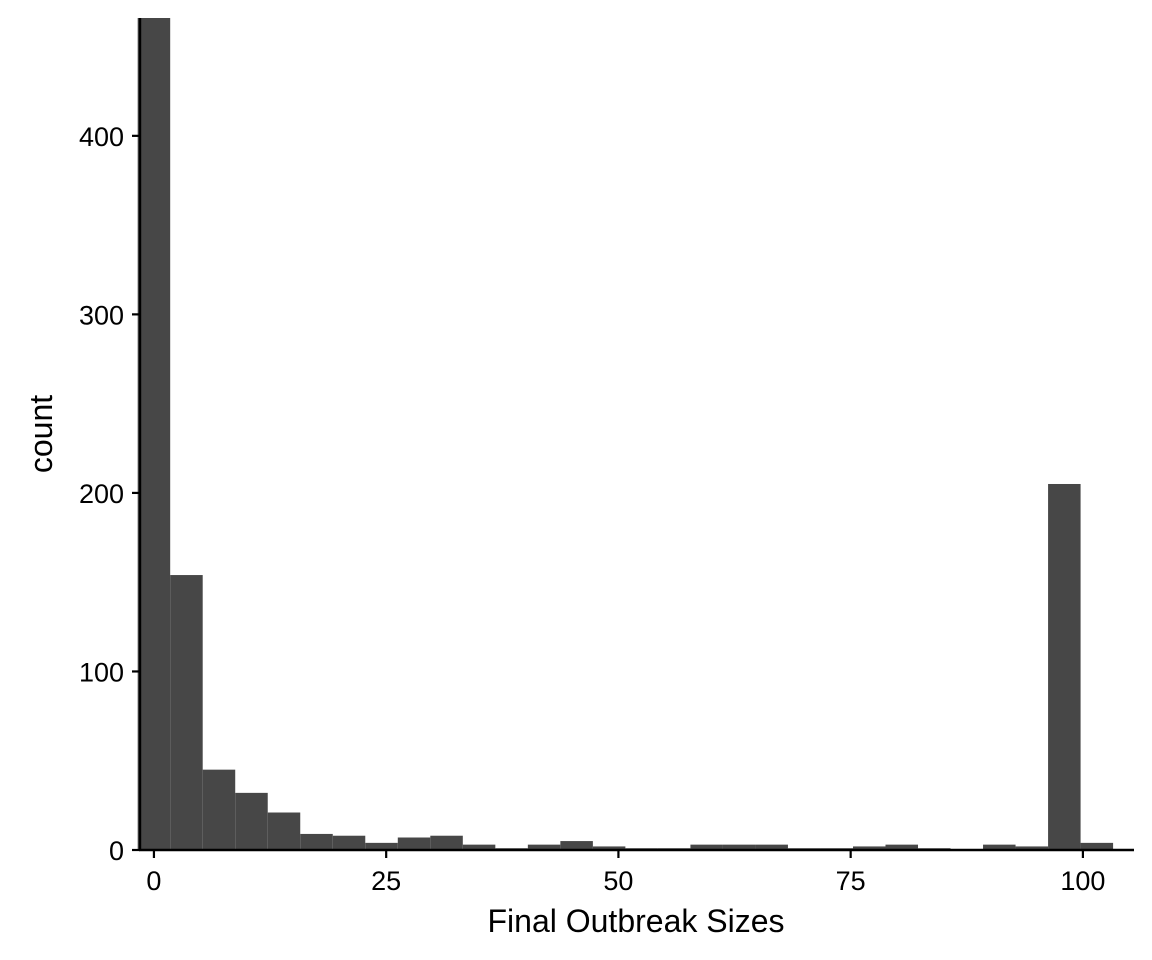 The height and width of the screenshot is (960, 1152). I want to click on y-tick-label-300: 300, so click(101, 315).